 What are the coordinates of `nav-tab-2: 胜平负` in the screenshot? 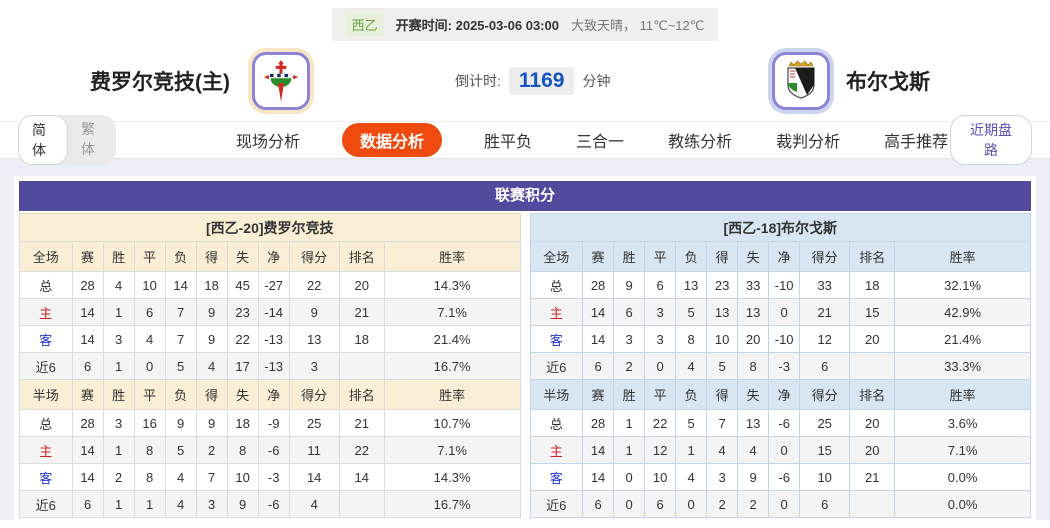 It's located at (508, 142).